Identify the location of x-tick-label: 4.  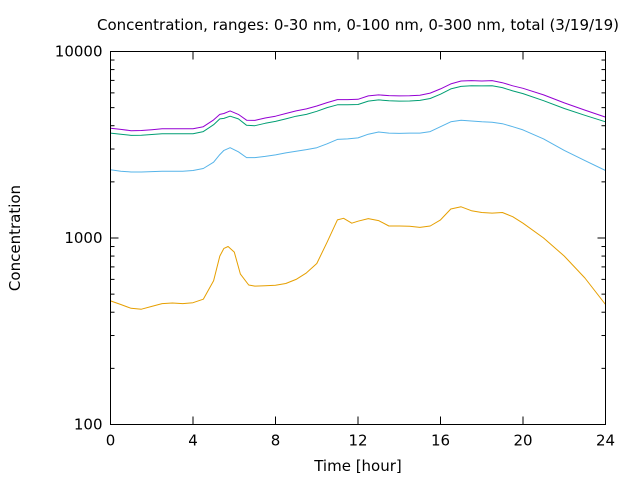
(193, 441).